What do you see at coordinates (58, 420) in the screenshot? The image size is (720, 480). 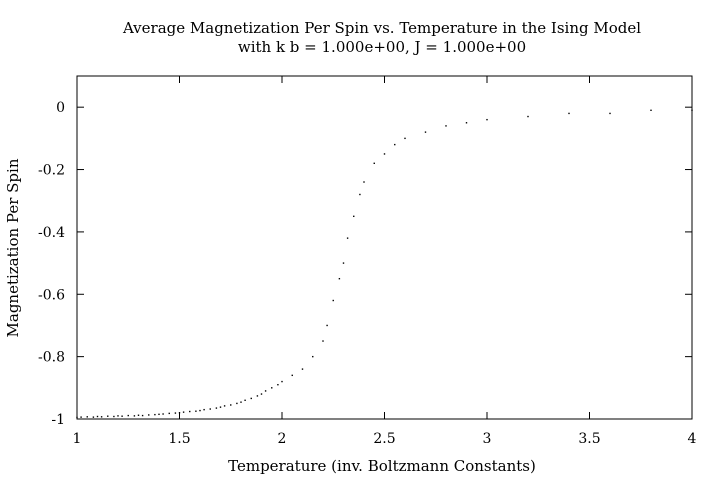 I see `y-tick-label: -1` at bounding box center [58, 420].